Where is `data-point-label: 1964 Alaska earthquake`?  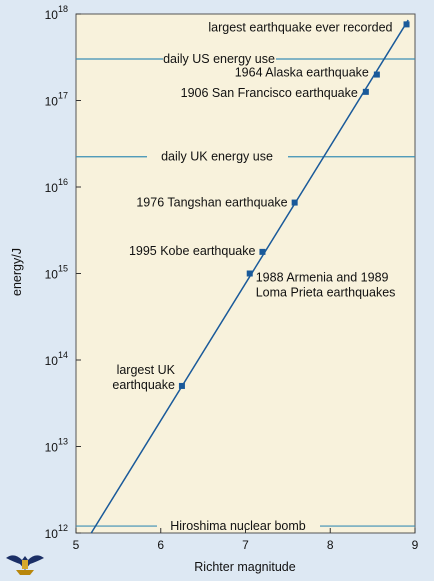 data-point-label: 1964 Alaska earthquake is located at coordinates (302, 73).